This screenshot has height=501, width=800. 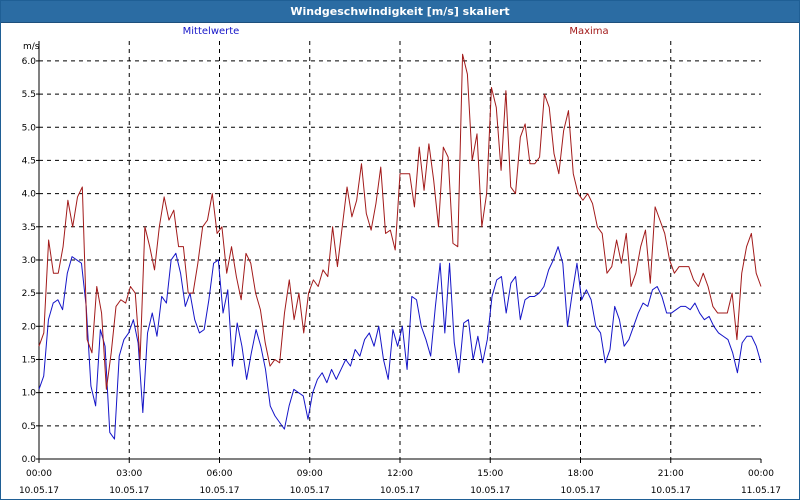 I want to click on y-tick-label: 0.5, so click(x=29, y=427).